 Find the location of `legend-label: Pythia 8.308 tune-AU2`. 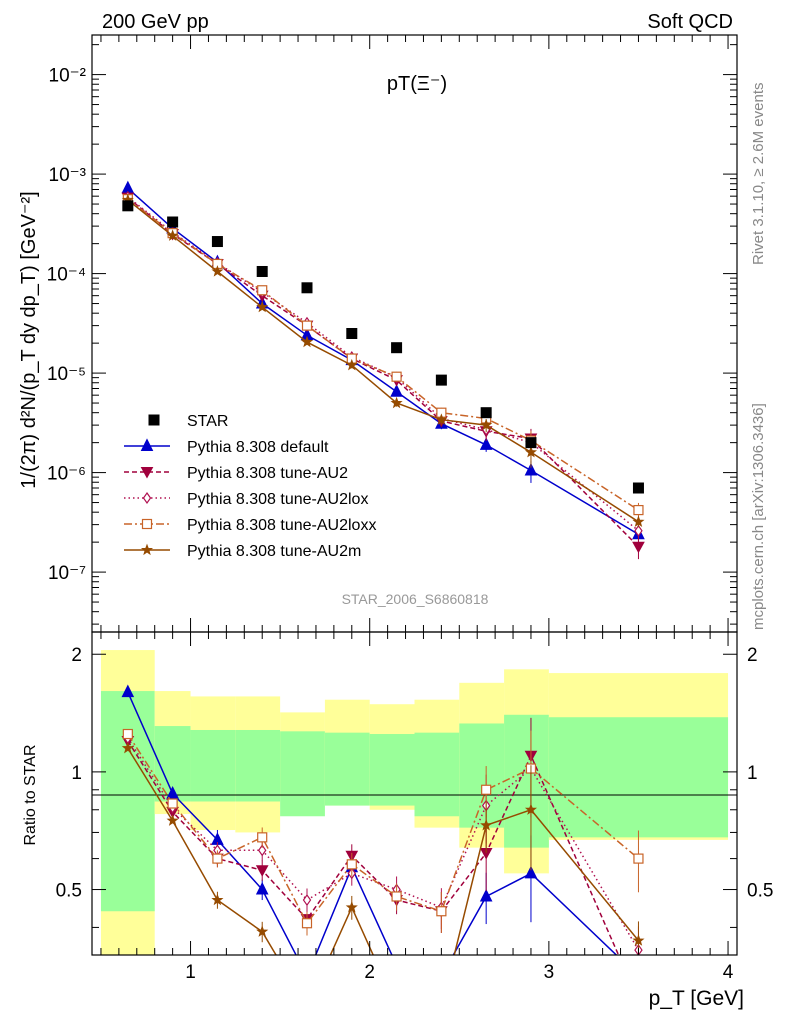

legend-label: Pythia 8.308 tune-AU2 is located at coordinates (267, 473).